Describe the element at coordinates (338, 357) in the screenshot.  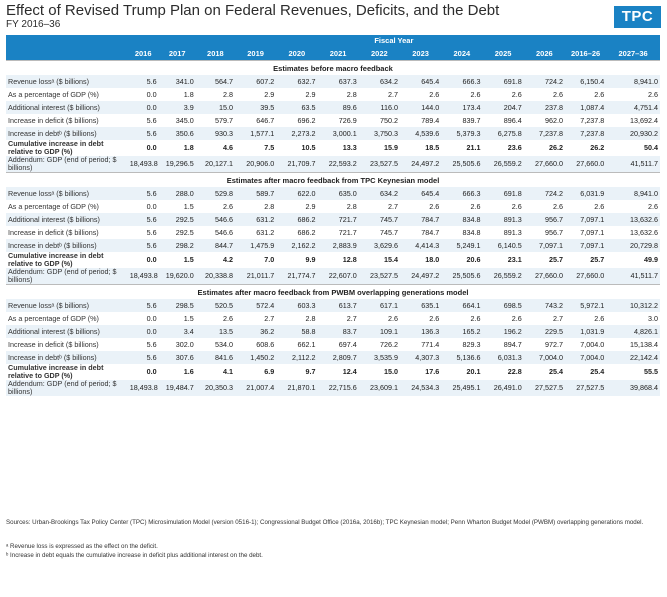
I see `table-cell: 2,809.7` at that location.